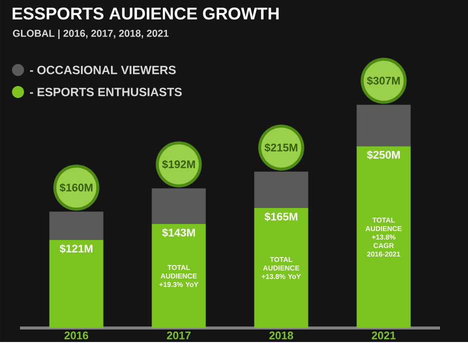 The height and width of the screenshot is (343, 468). I want to click on x-tick-label: 2017, so click(178, 336).